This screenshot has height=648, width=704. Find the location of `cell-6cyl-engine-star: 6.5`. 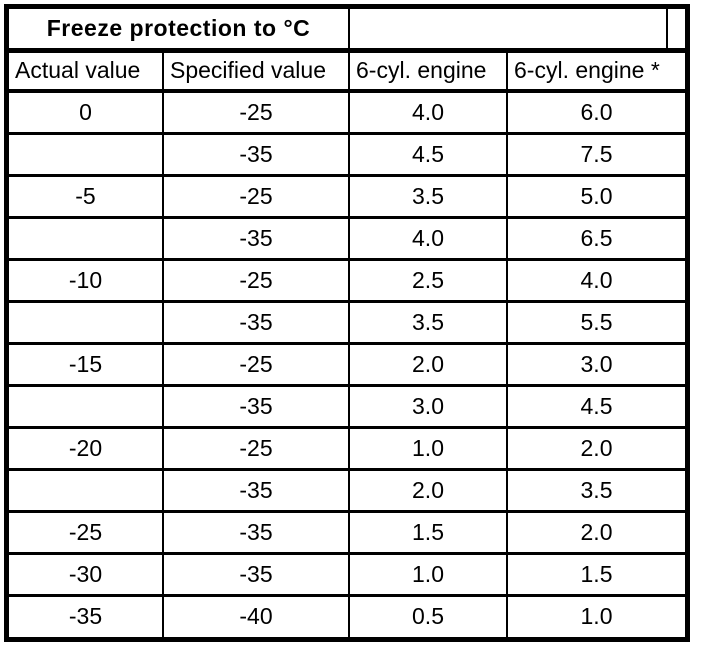

cell-6cyl-engine-star: 6.5 is located at coordinates (596, 239).